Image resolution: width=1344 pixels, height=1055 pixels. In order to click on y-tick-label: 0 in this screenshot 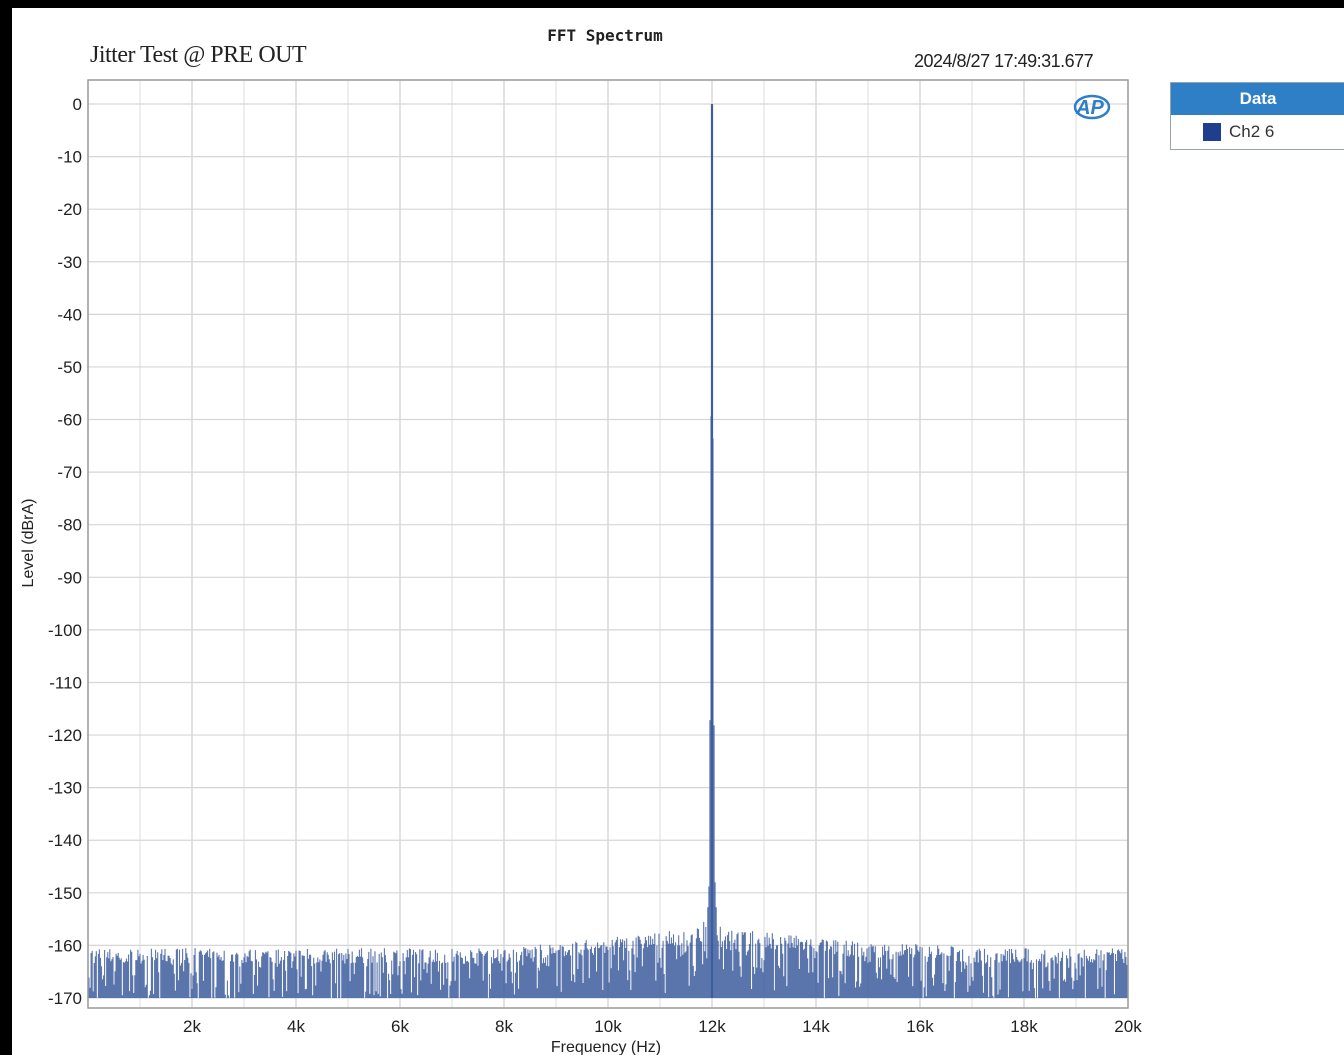, I will do `click(77, 104)`.